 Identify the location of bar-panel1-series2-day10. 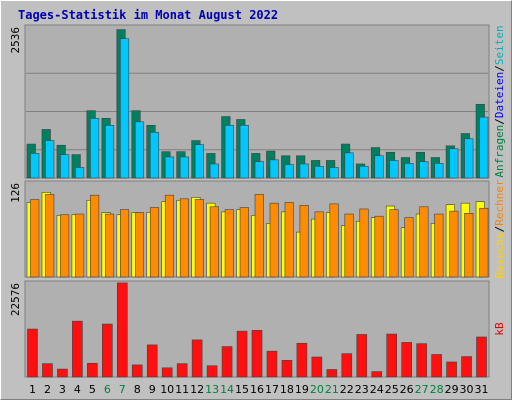
(169, 167).